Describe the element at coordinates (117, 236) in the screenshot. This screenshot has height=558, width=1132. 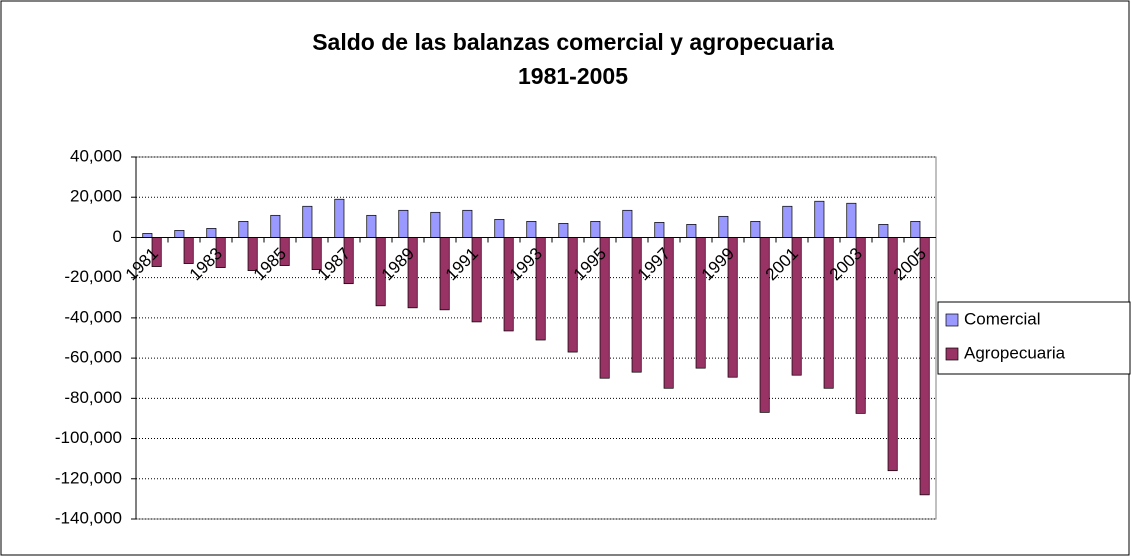
I see `y-tick-label: 0` at that location.